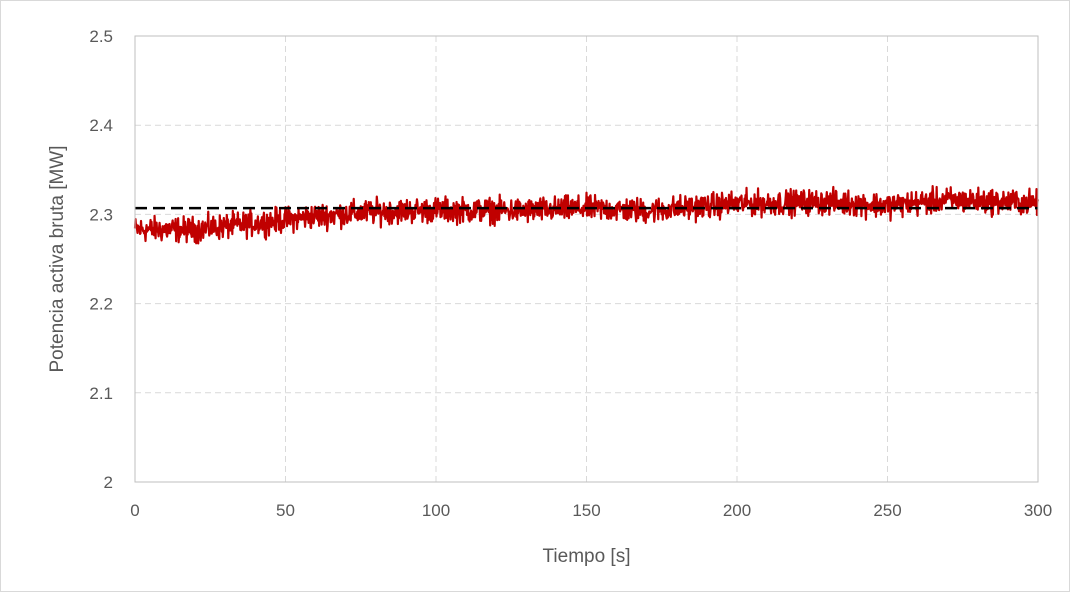 This screenshot has width=1072, height=594. I want to click on y-tick-label: 2.2, so click(101, 304).